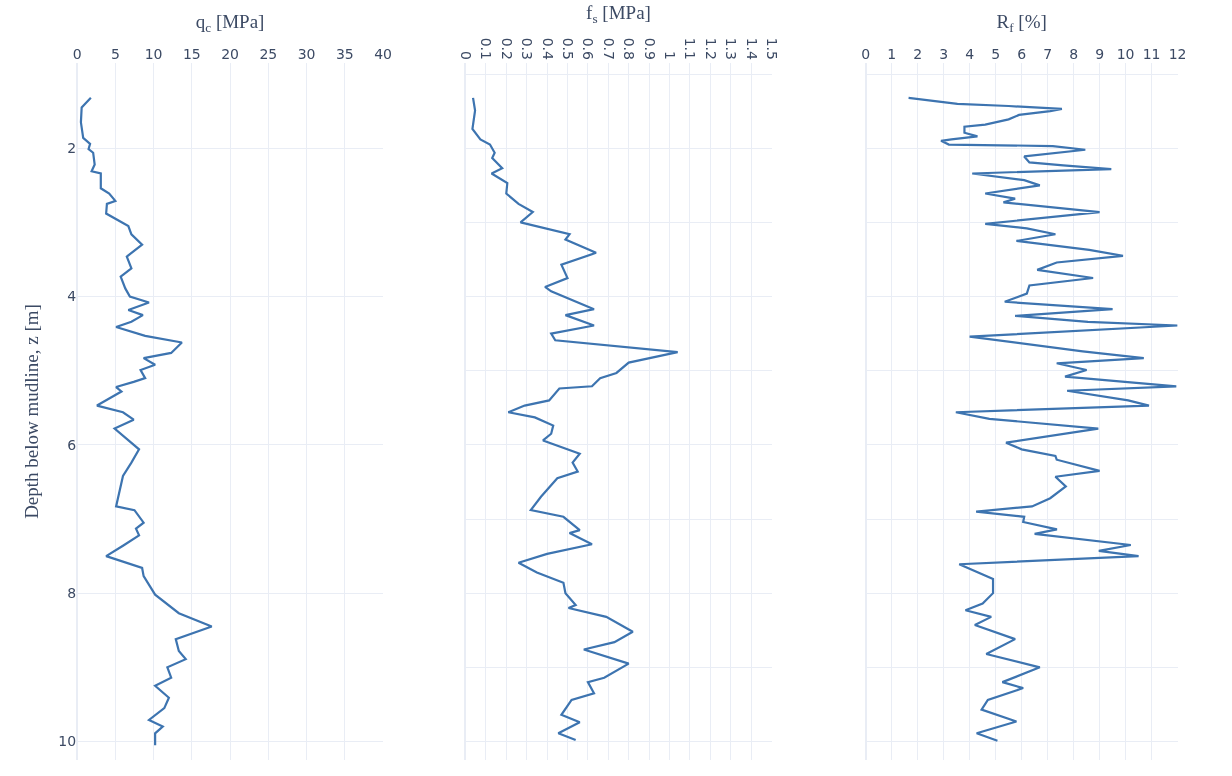 The height and width of the screenshot is (776, 1232). I want to click on x-tick-label: 30, so click(306, 54).